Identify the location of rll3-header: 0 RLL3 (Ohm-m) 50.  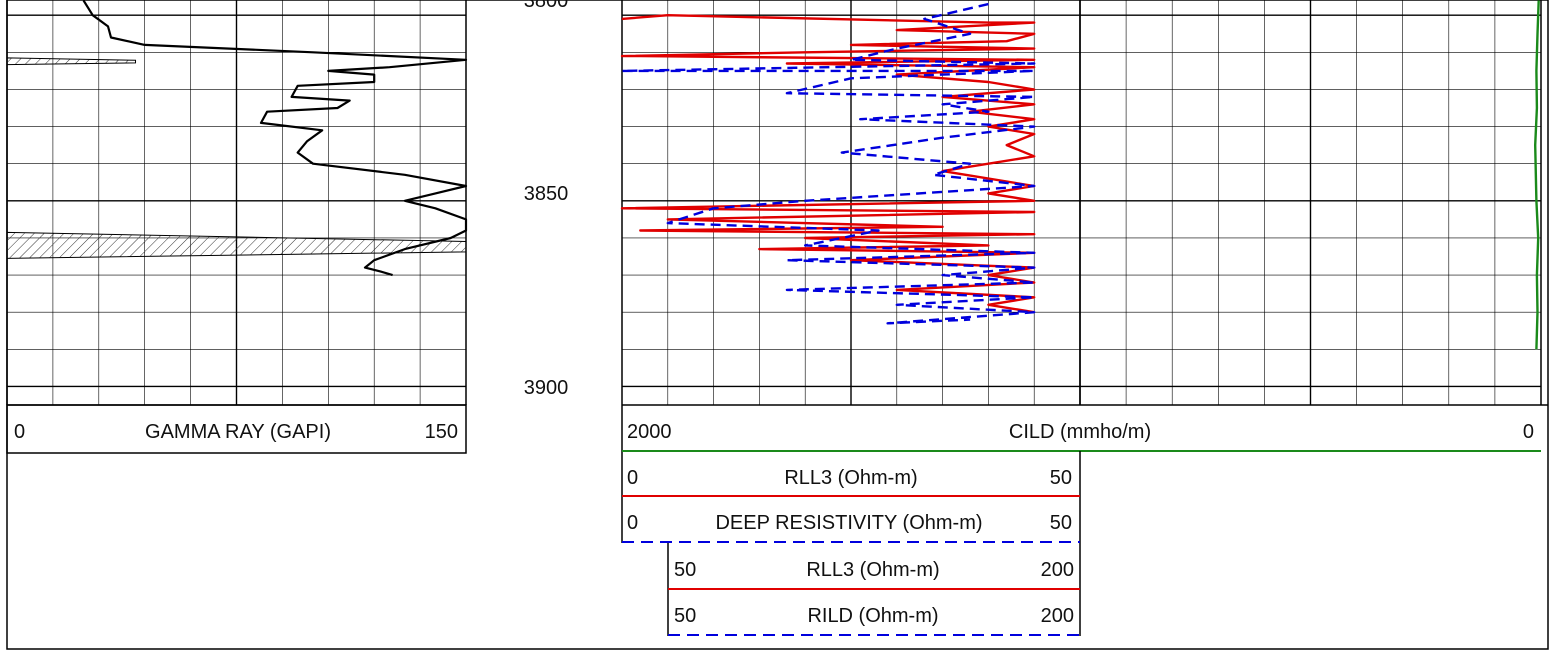
(851, 497).